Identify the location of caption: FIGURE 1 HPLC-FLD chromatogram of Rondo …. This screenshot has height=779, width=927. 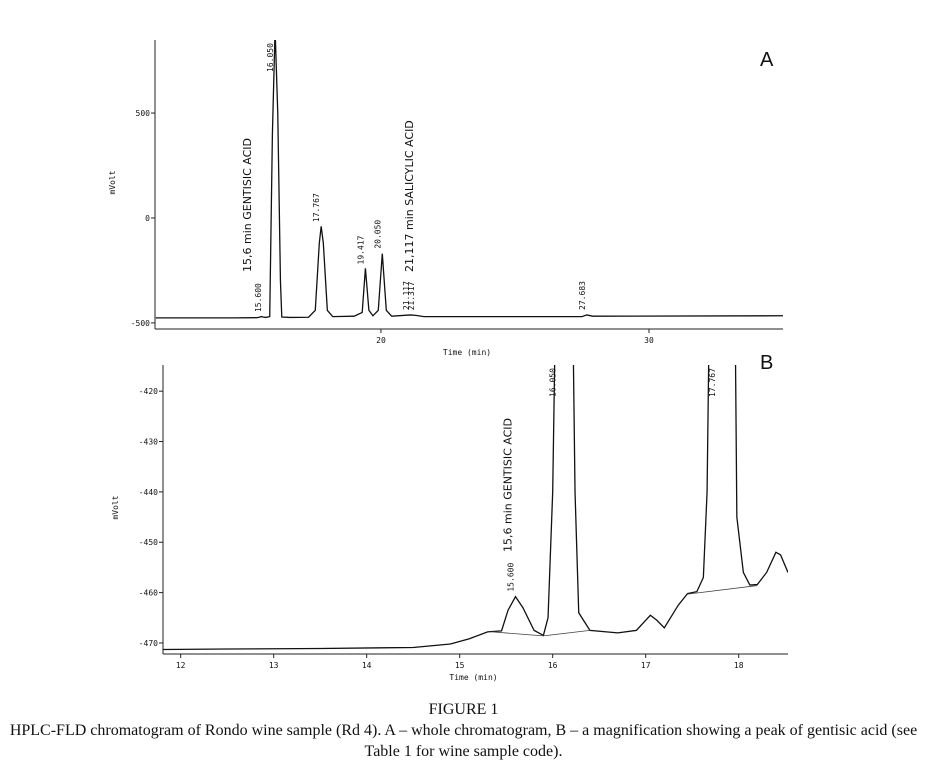
(463, 730).